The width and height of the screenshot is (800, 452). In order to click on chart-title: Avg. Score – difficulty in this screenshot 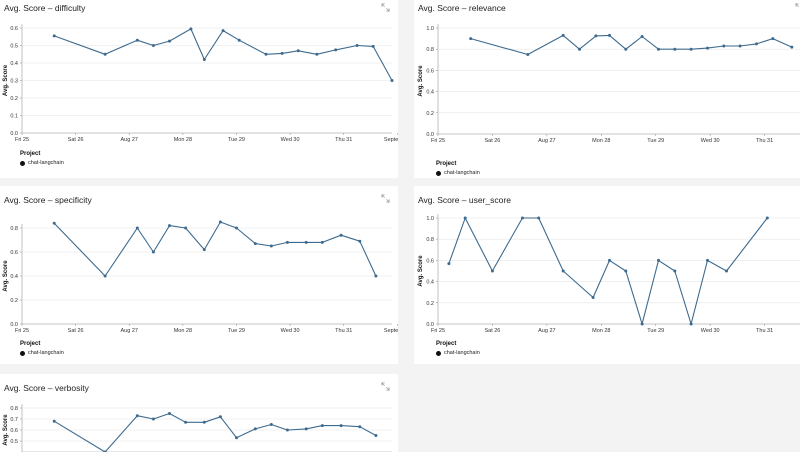, I will do `click(45, 8)`.